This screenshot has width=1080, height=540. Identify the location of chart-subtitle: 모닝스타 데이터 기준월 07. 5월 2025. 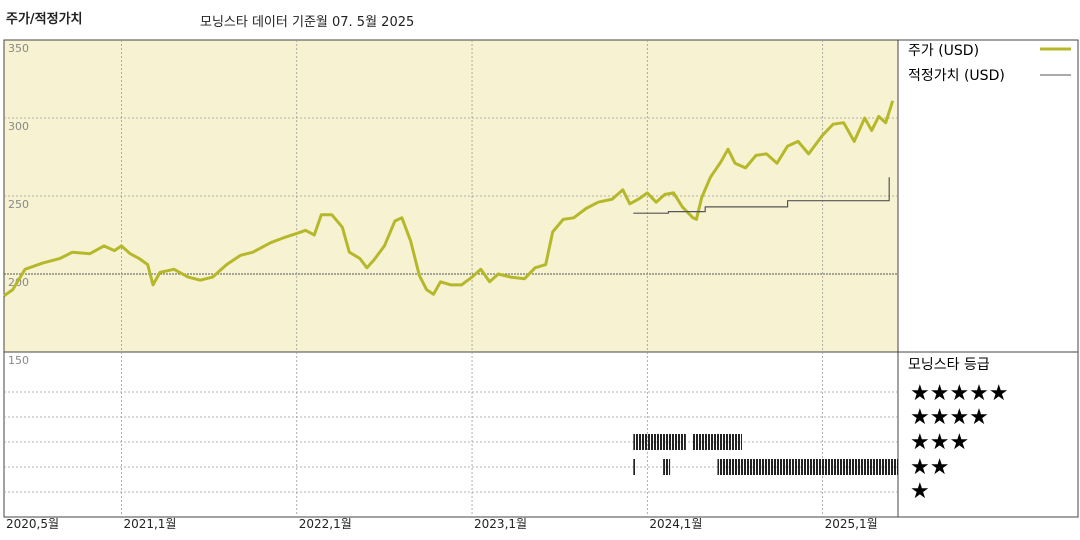
(307, 22).